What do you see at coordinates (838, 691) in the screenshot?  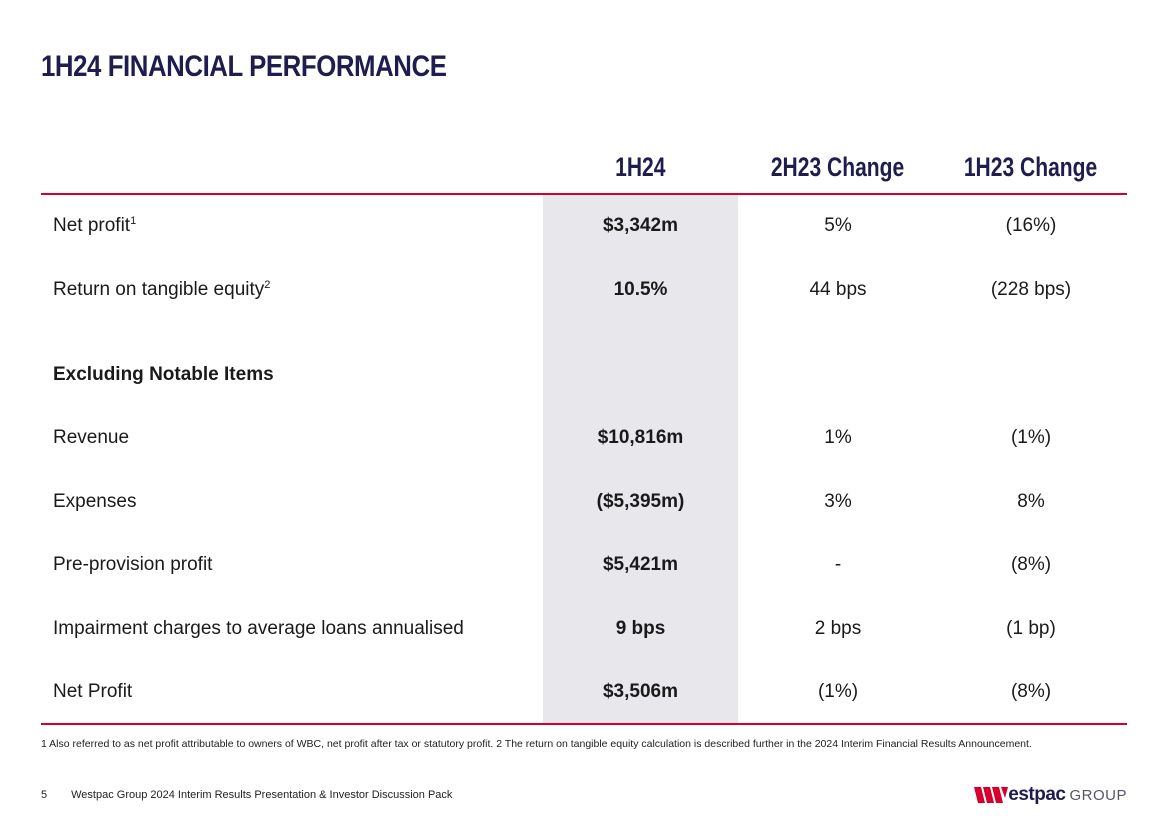 I see `cell-2h23-change: (1%)` at bounding box center [838, 691].